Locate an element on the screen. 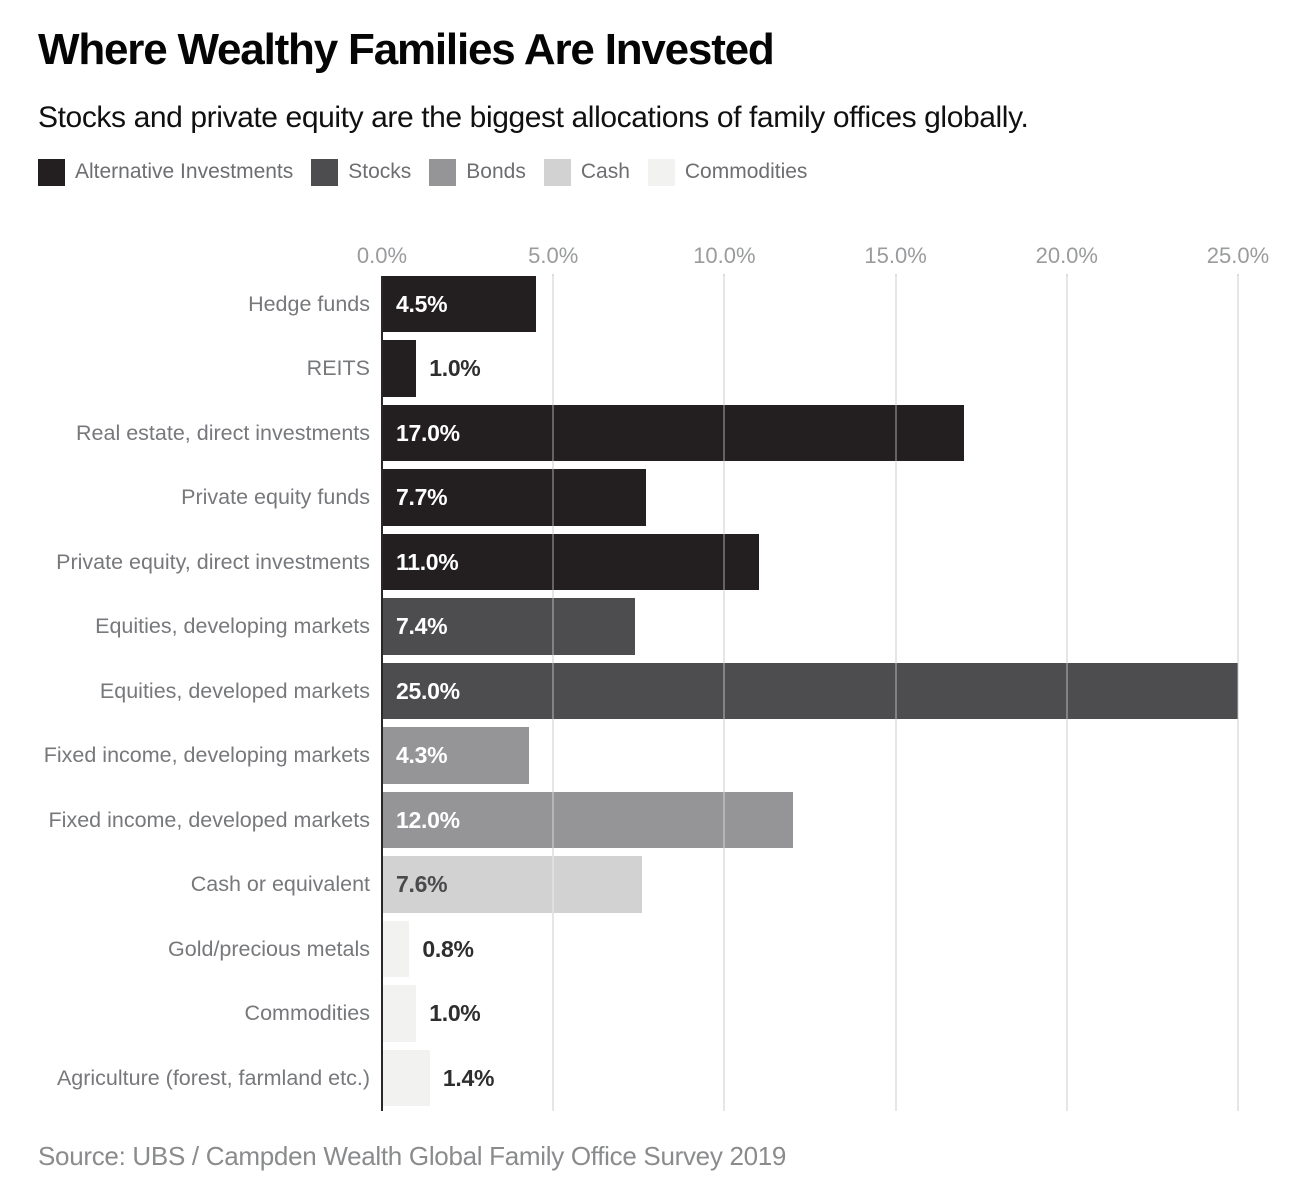  legend-label: Alternative Investments is located at coordinates (184, 171).